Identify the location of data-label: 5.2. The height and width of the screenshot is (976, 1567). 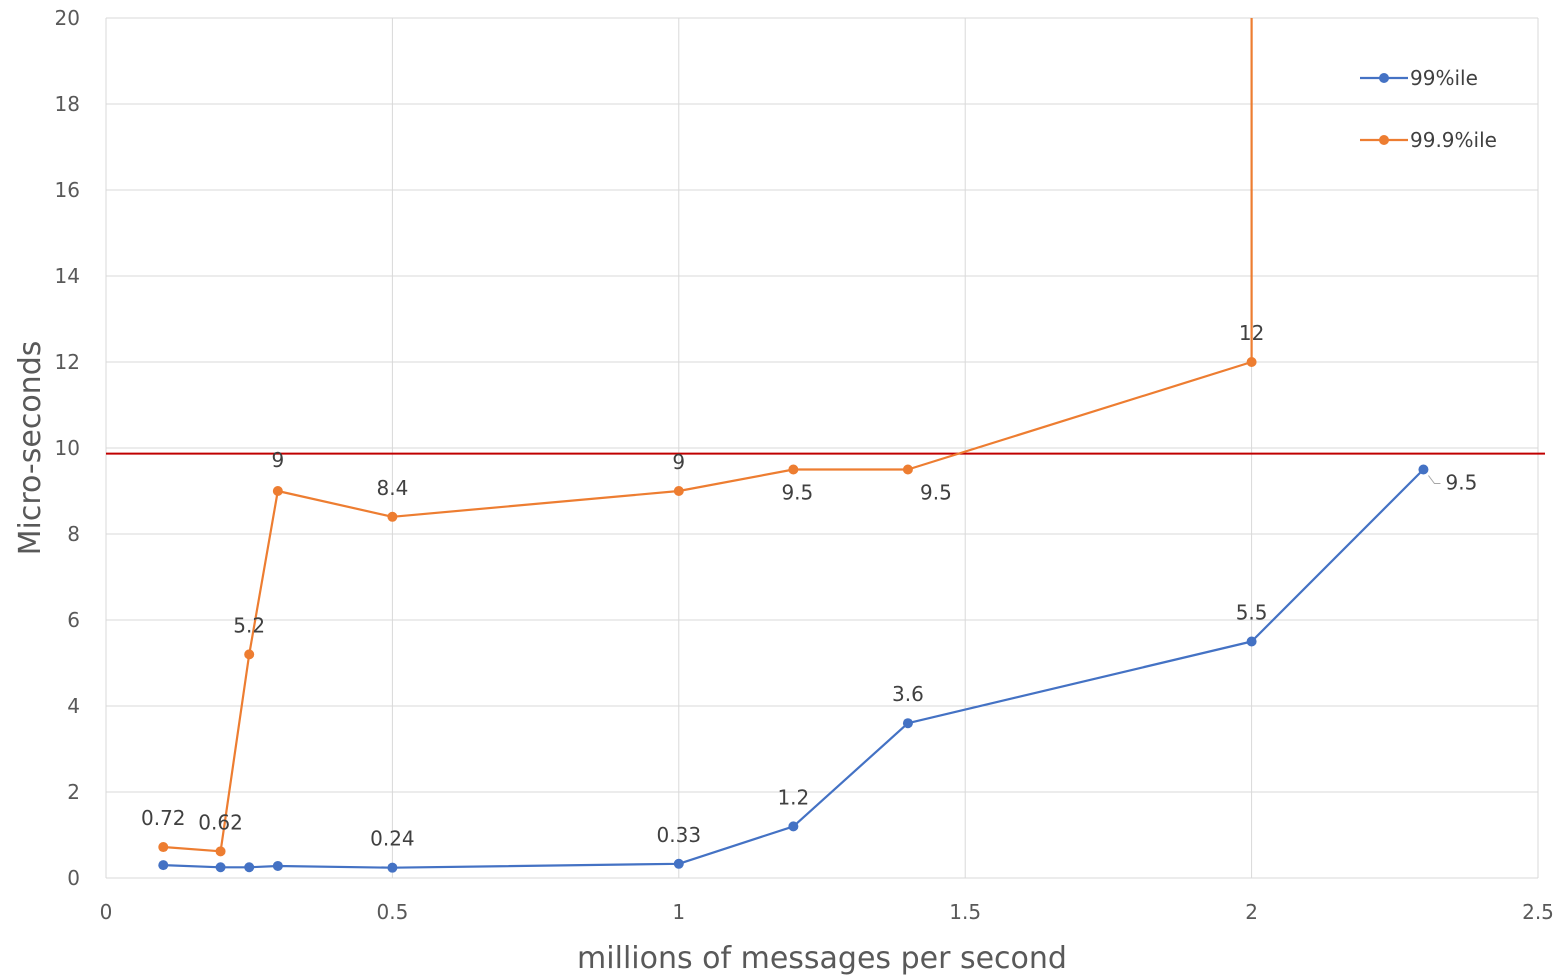
(249, 625).